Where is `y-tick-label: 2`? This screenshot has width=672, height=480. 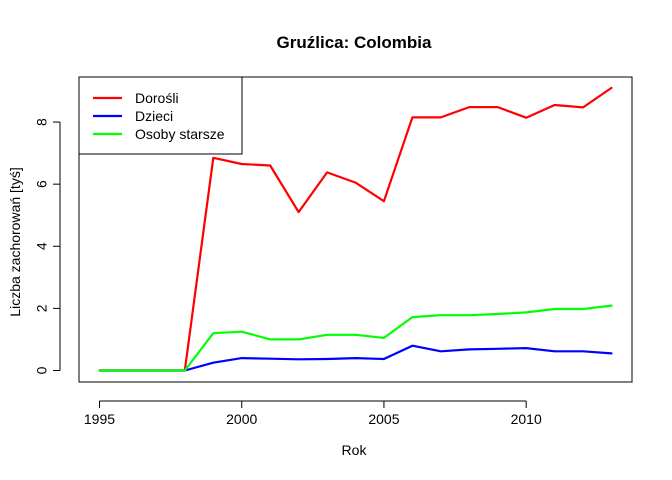
y-tick-label: 2 is located at coordinates (42, 308).